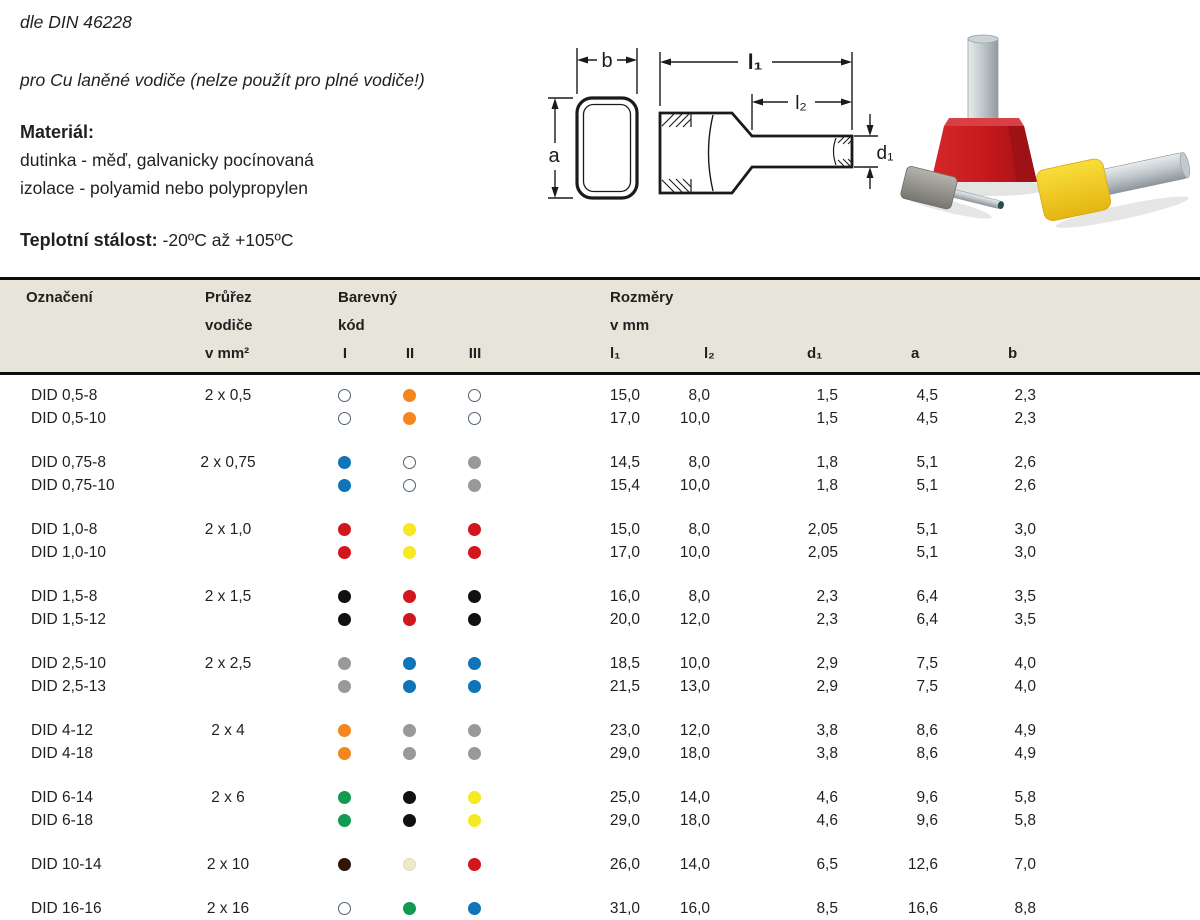 Image resolution: width=1200 pixels, height=920 pixels. Describe the element at coordinates (600, 908) in the screenshot. I see `table-group: DID 16-16 2 x 16 31,0 16,0 8,5 16,6 8,8` at that location.